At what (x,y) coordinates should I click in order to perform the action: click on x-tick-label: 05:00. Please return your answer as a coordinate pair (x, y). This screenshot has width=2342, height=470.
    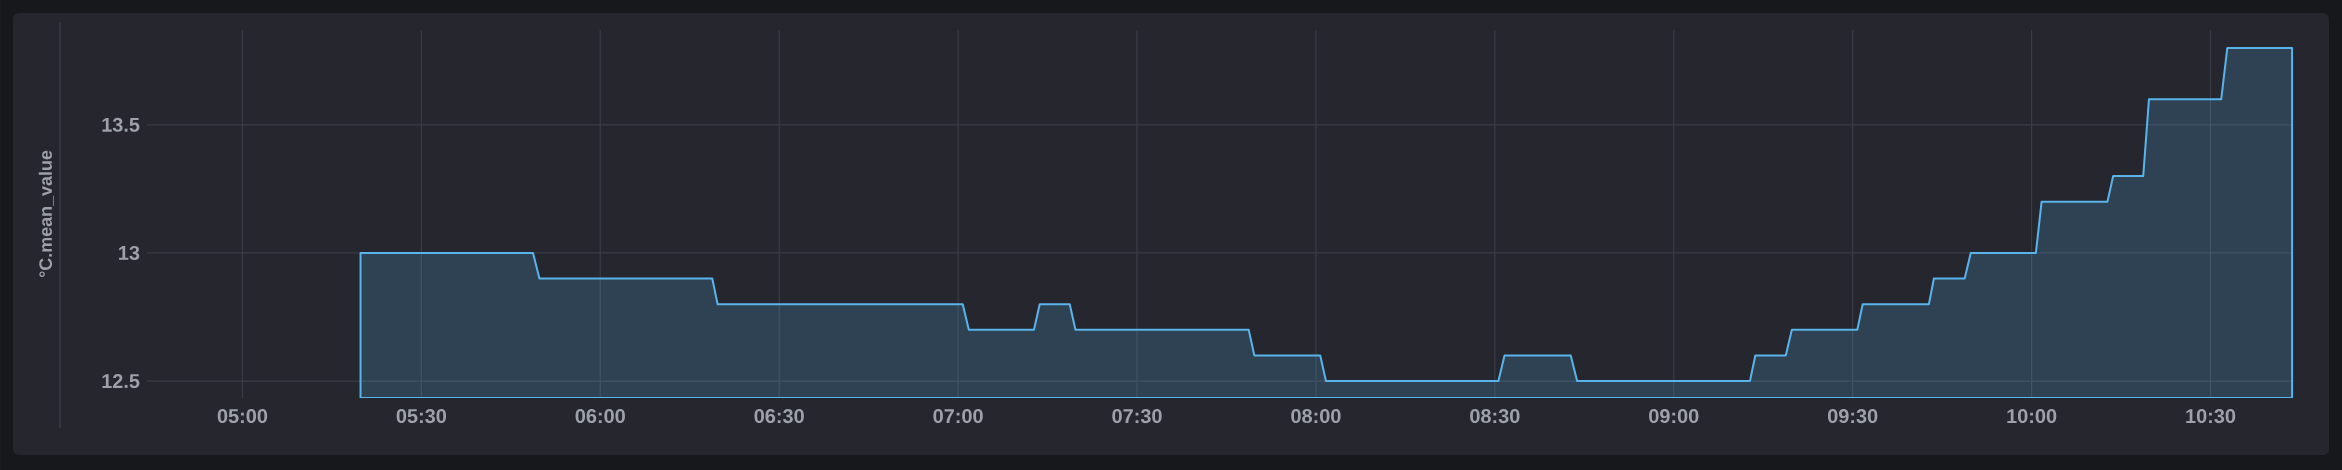
    Looking at the image, I should click on (242, 416).